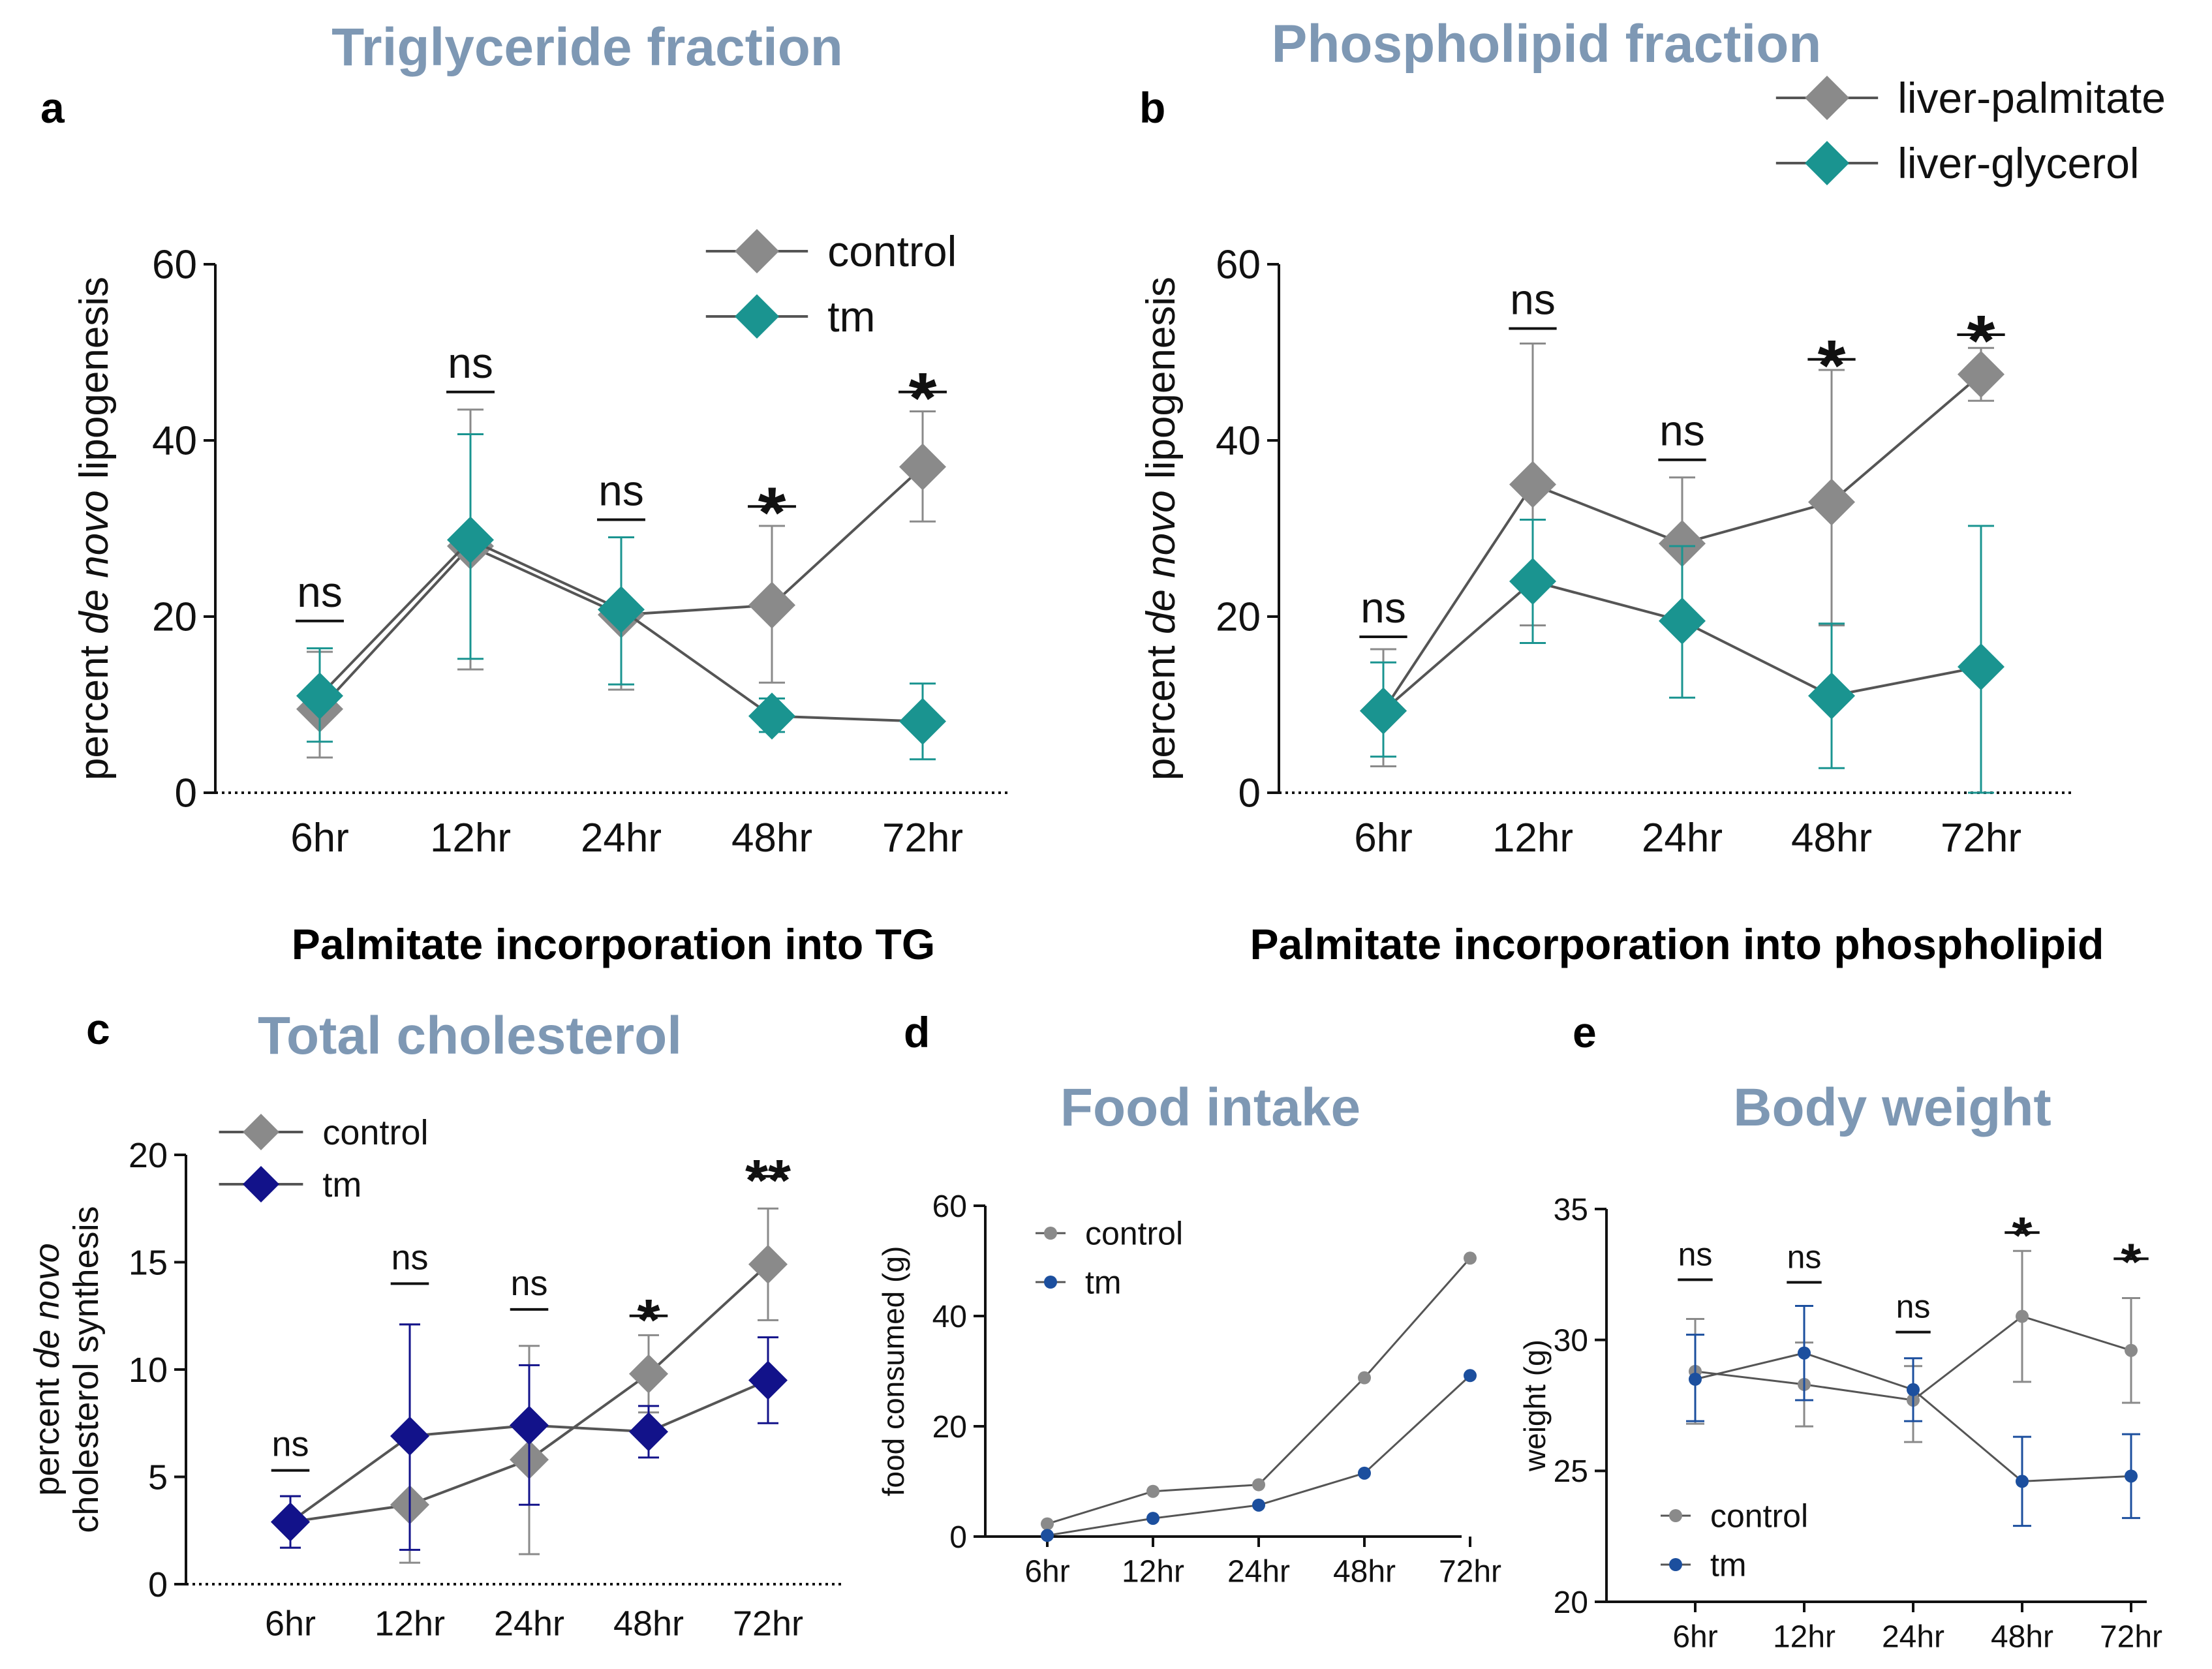 The width and height of the screenshot is (2212, 1669). I want to click on panel-label: b, so click(1152, 108).